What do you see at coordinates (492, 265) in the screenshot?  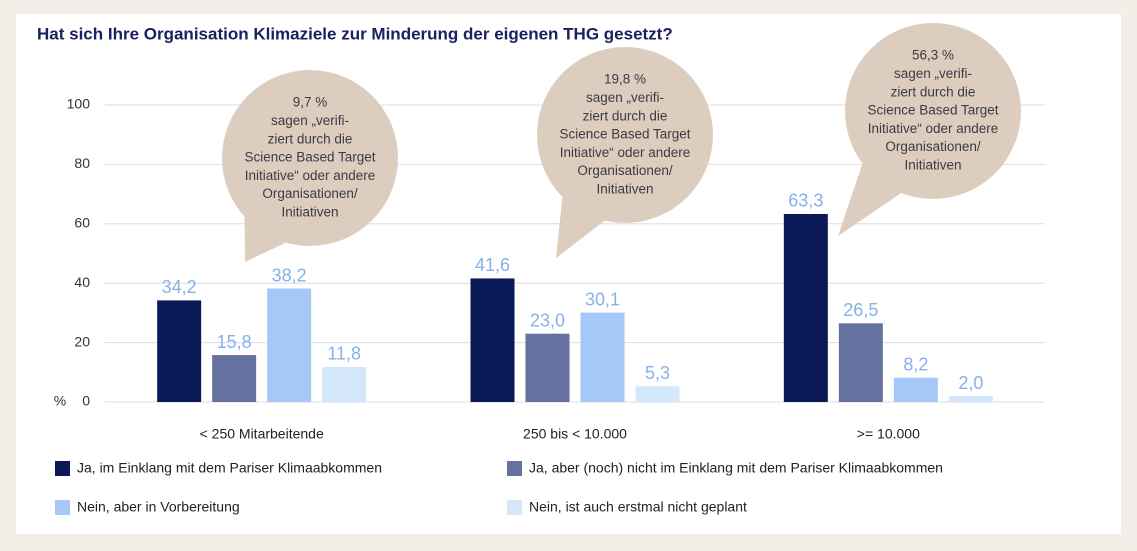 I see `value-label: 41,6` at bounding box center [492, 265].